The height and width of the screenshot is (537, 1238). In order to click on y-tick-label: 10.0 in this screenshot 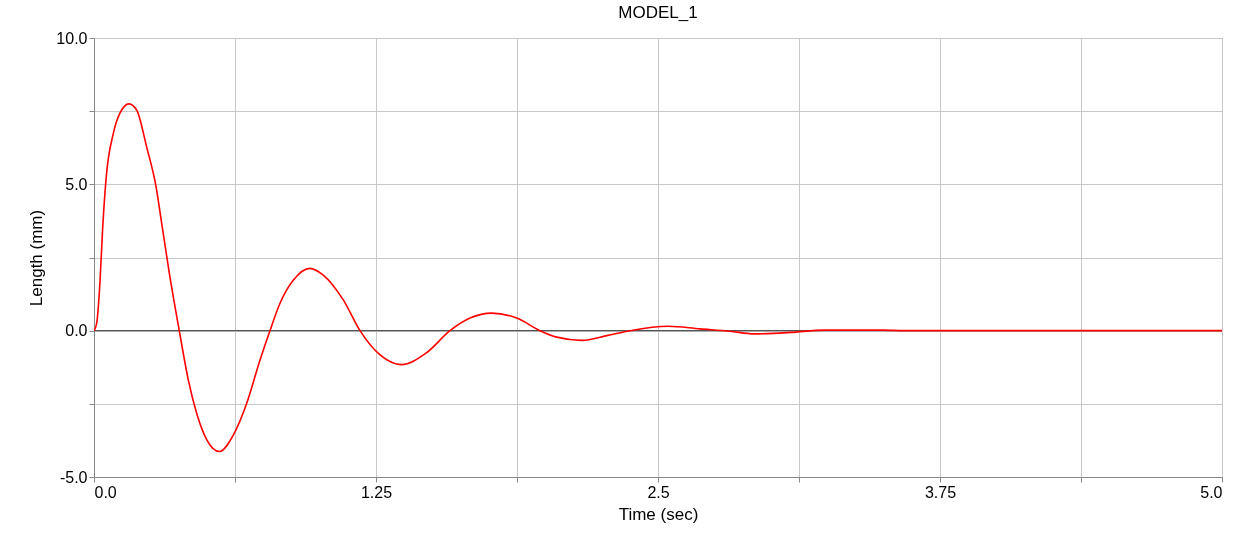, I will do `click(72, 38)`.